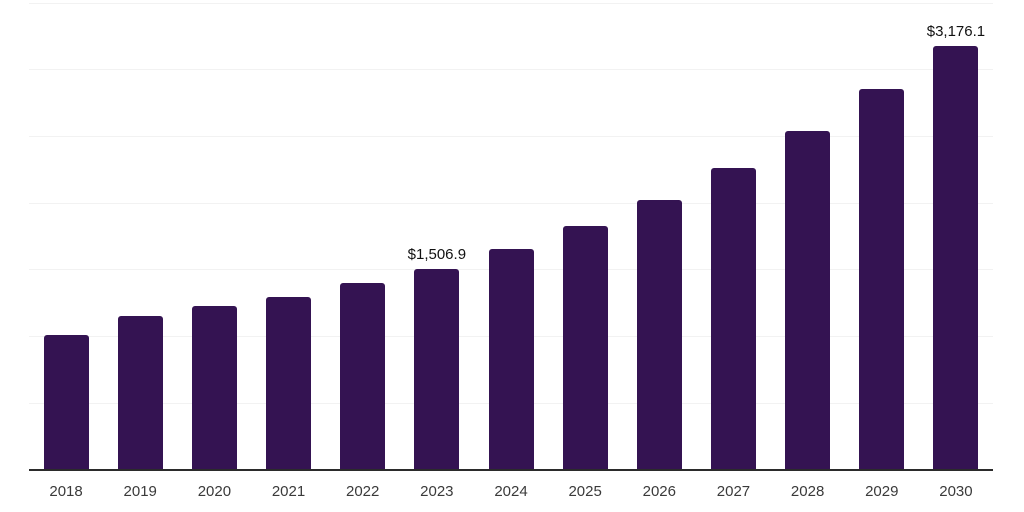  Describe the element at coordinates (511, 491) in the screenshot. I see `x-tick-label-2024: 2024` at that location.